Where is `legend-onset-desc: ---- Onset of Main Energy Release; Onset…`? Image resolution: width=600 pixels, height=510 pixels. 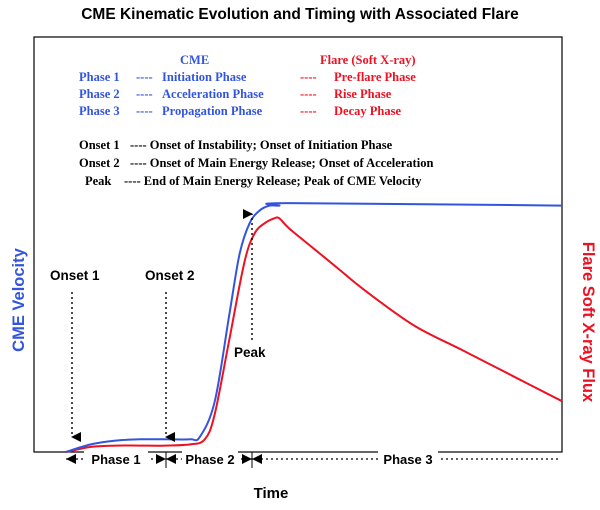
legend-onset-desc: ---- Onset of Main Energy Release; Onset… is located at coordinates (281, 163).